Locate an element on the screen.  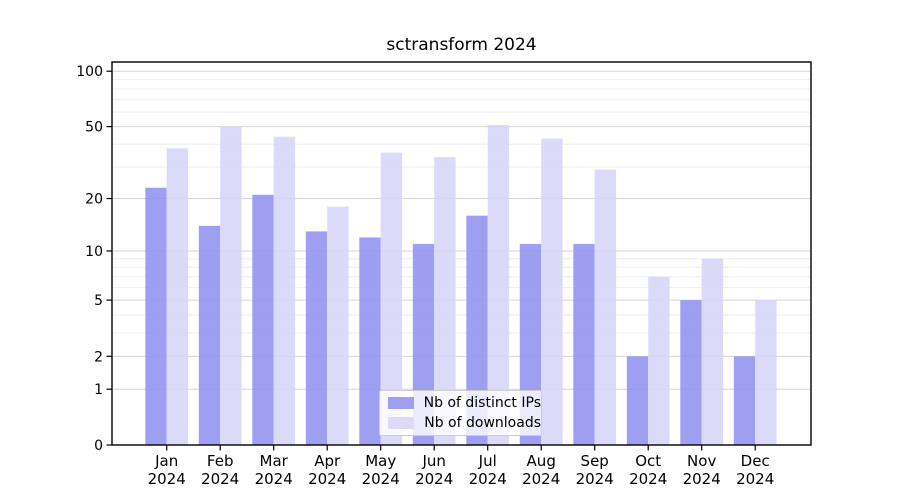
bar-downloads-feb is located at coordinates (231, 285).